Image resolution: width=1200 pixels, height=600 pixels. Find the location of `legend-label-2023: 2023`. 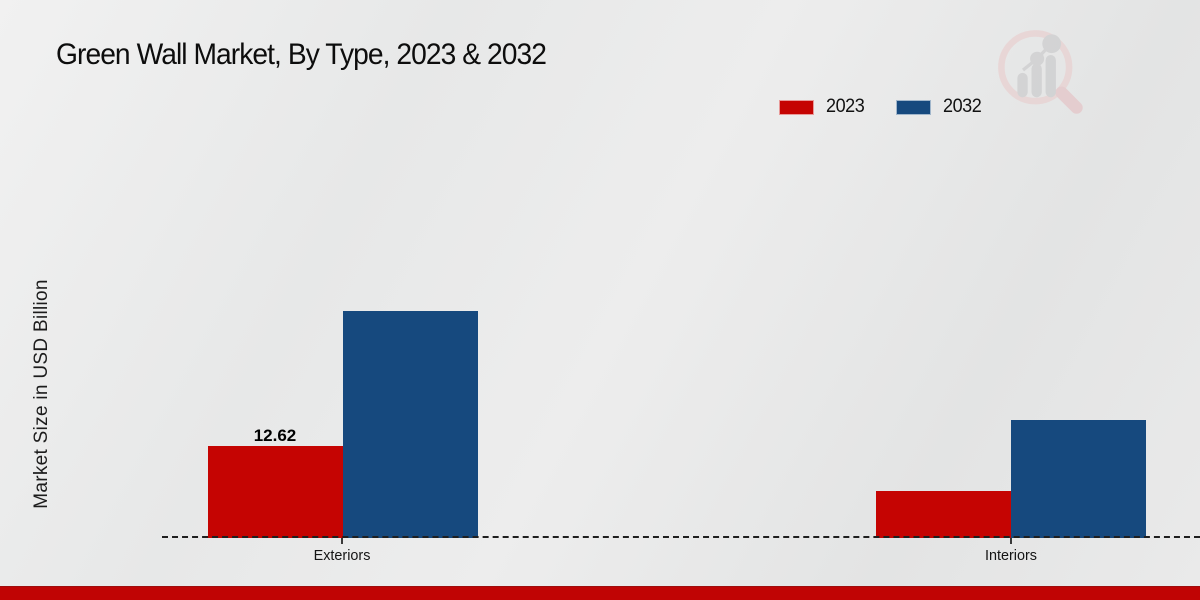

legend-label-2023: 2023 is located at coordinates (845, 106).